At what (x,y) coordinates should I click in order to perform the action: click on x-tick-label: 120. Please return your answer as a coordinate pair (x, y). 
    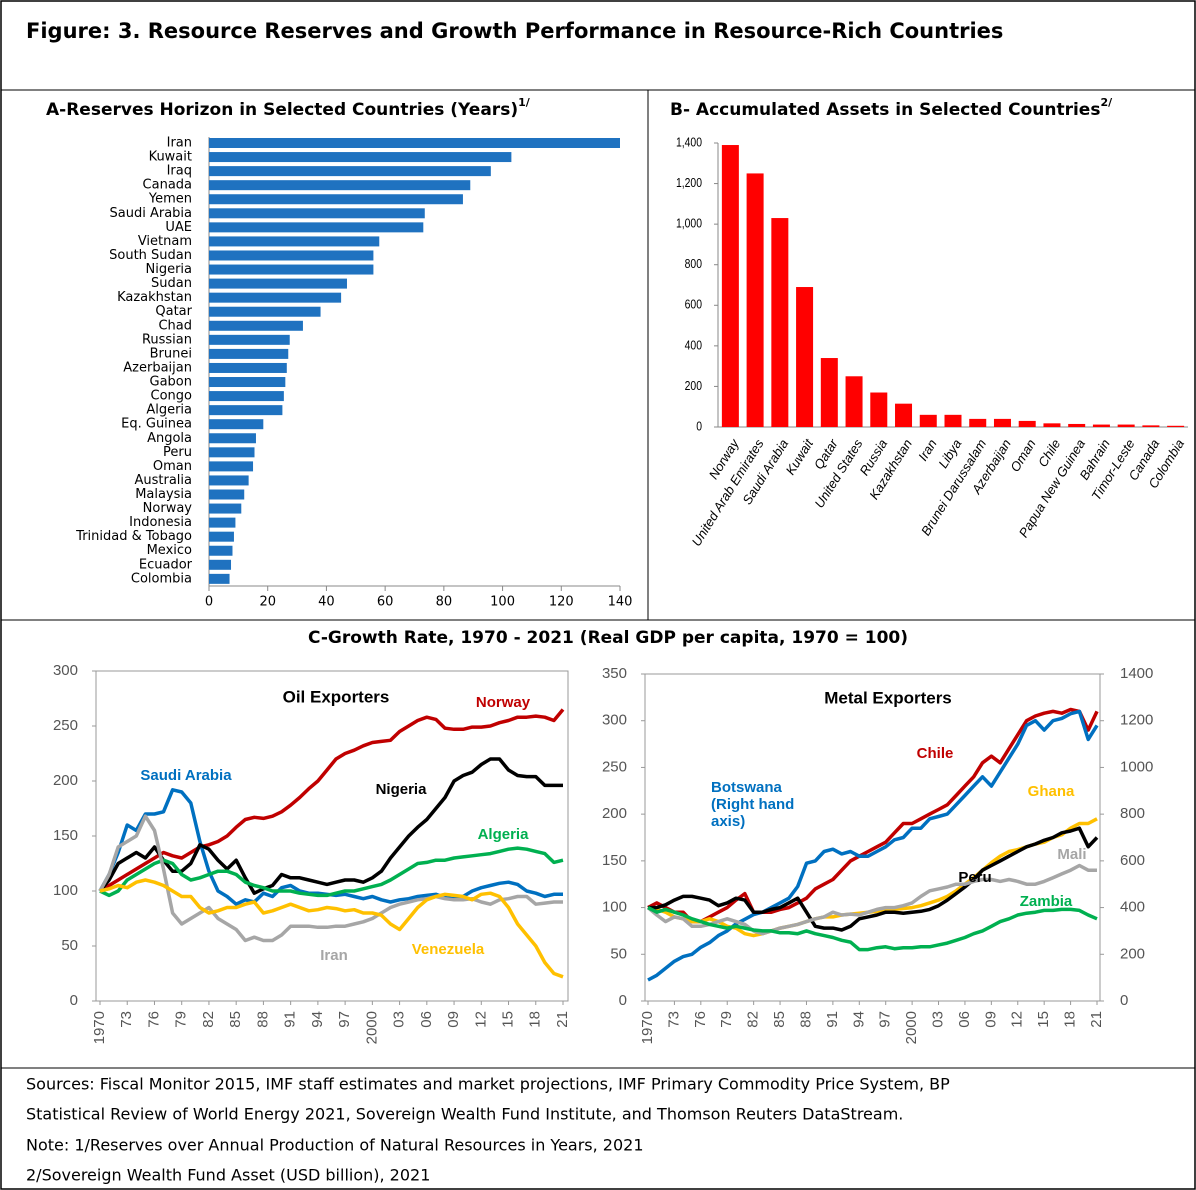
    Looking at the image, I should click on (561, 602).